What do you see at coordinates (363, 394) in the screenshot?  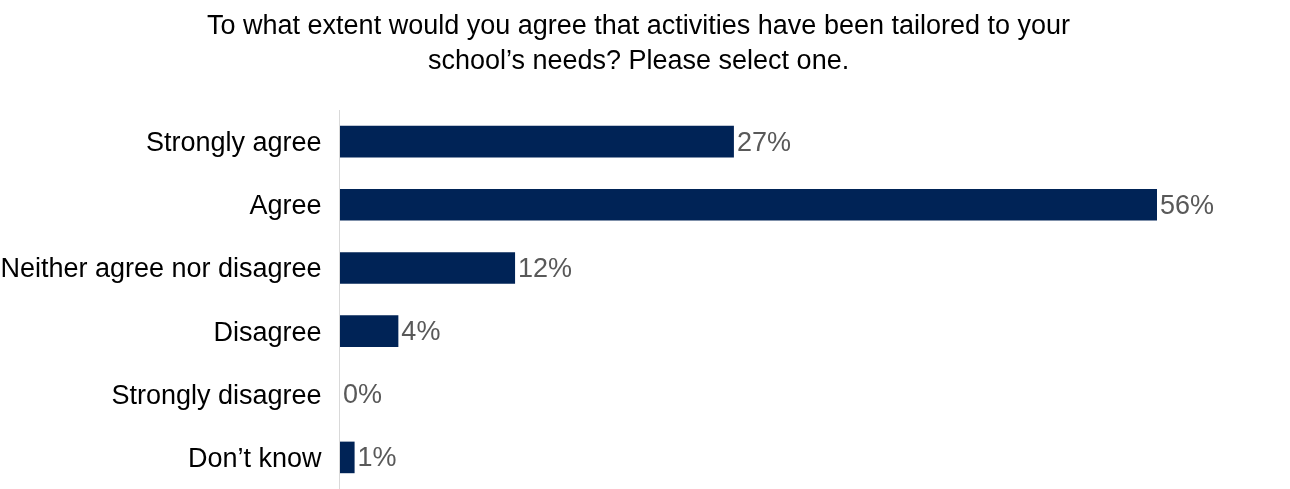 I see `data-label: 0%` at bounding box center [363, 394].